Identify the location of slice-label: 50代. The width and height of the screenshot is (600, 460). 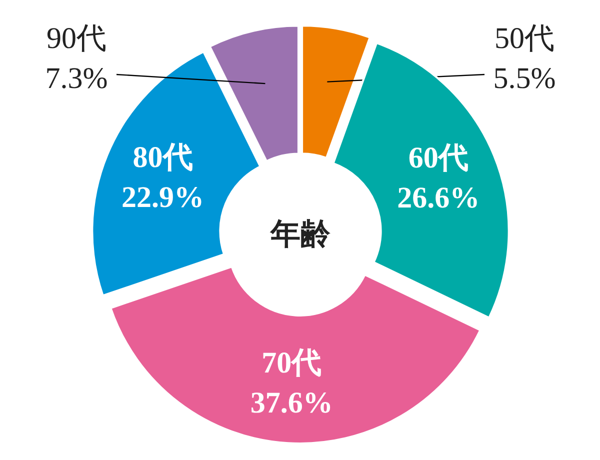
(524, 38).